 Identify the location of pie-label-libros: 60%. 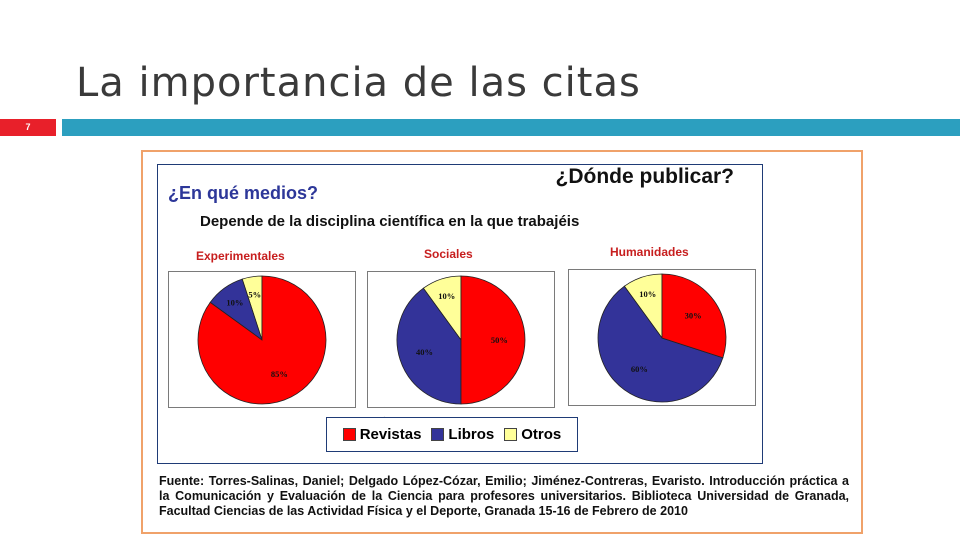
(639, 369).